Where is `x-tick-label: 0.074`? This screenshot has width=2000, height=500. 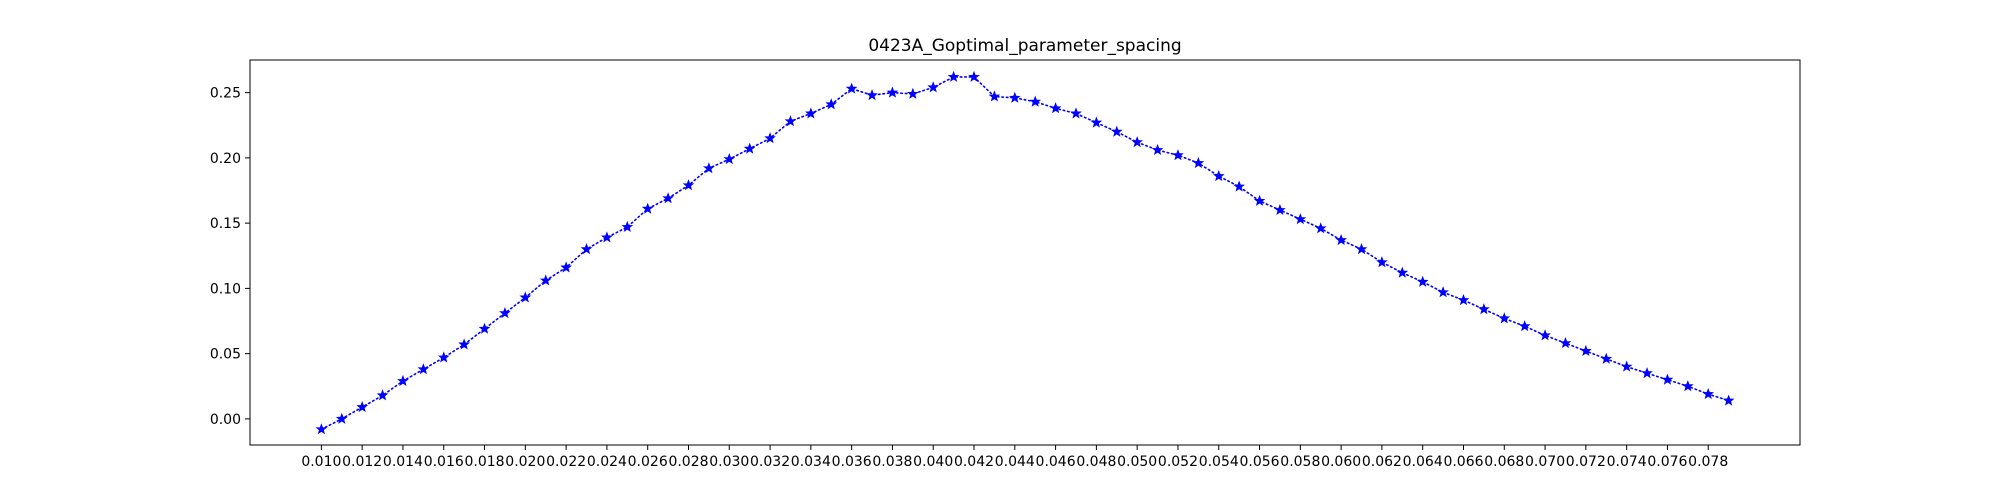 x-tick-label: 0.074 is located at coordinates (1627, 462).